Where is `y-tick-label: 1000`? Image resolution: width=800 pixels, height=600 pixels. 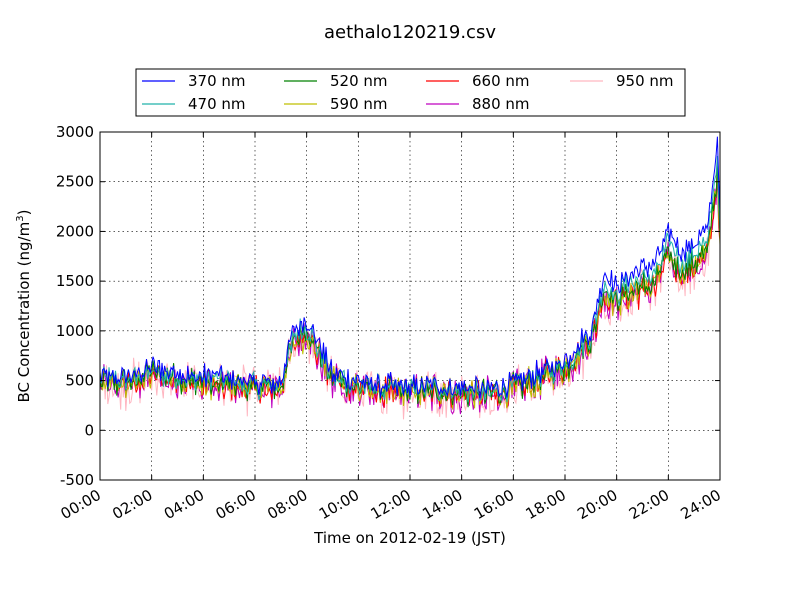
y-tick-label: 1000 is located at coordinates (75, 331).